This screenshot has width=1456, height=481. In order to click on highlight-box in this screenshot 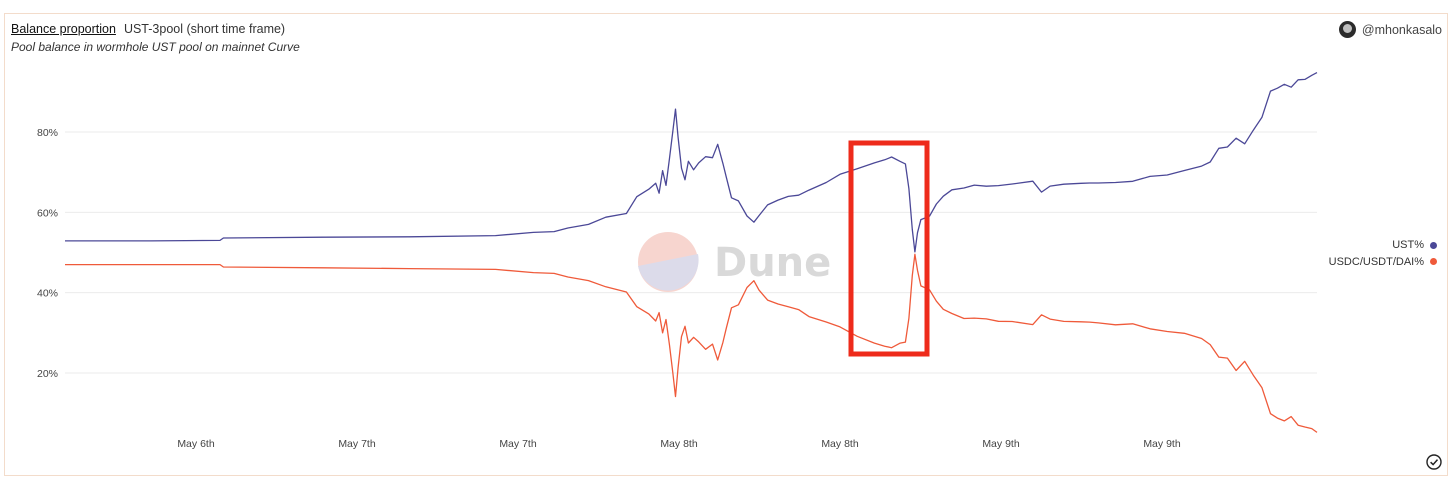, I will do `click(889, 248)`.